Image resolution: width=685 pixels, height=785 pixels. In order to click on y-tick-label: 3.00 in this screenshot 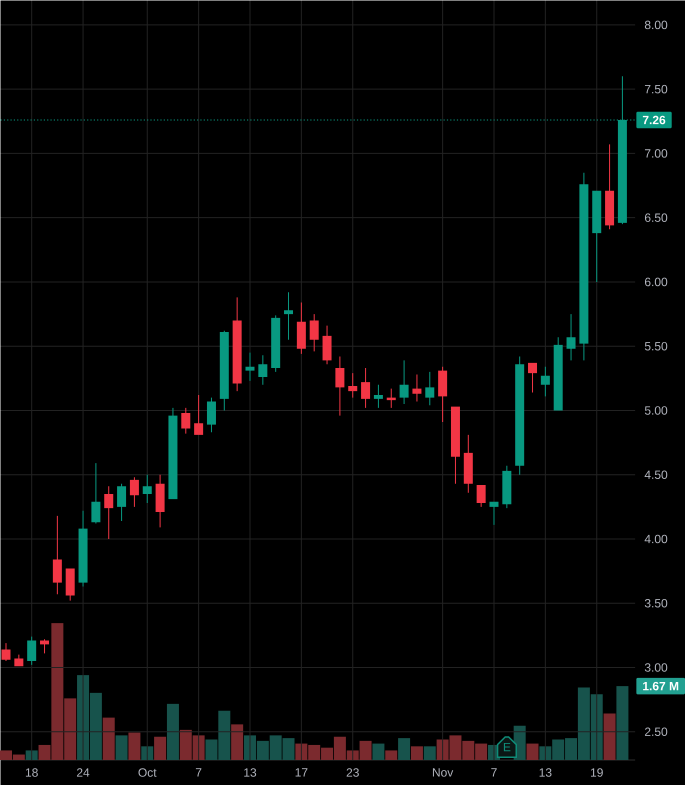, I will do `click(656, 667)`.